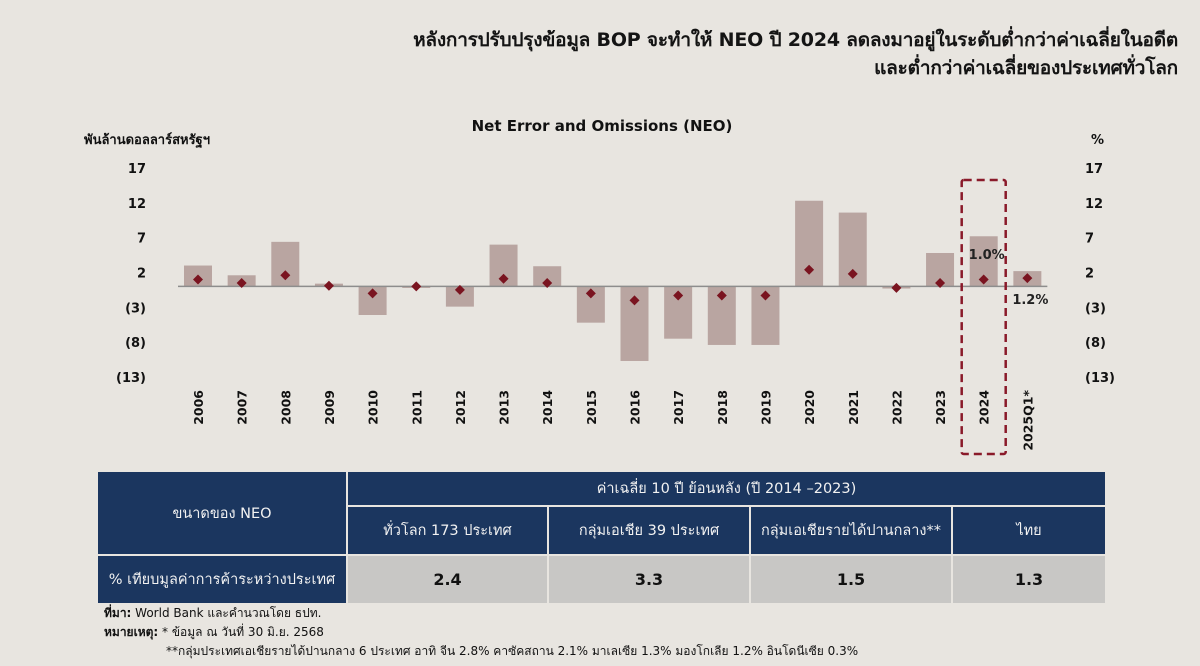 The height and width of the screenshot is (666, 1200). What do you see at coordinates (1094, 204) in the screenshot?
I see `right-tick-label: 12` at bounding box center [1094, 204].